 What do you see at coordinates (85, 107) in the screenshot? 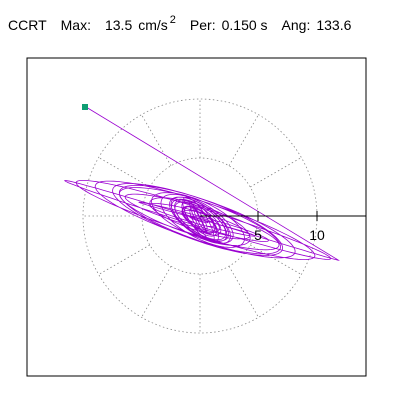
I see `start-marker` at bounding box center [85, 107].